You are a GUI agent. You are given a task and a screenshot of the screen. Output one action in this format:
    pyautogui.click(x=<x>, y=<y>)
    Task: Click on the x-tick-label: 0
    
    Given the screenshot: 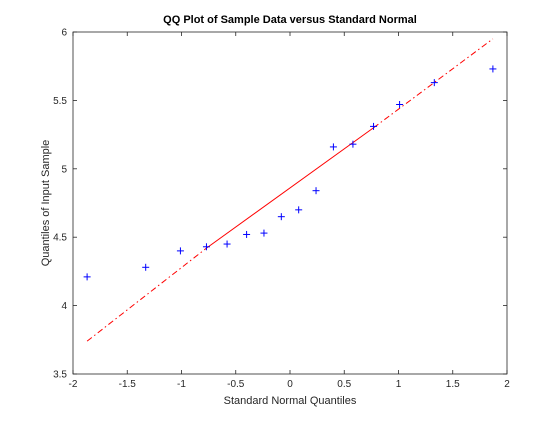 What is the action you would take?
    pyautogui.click(x=290, y=384)
    